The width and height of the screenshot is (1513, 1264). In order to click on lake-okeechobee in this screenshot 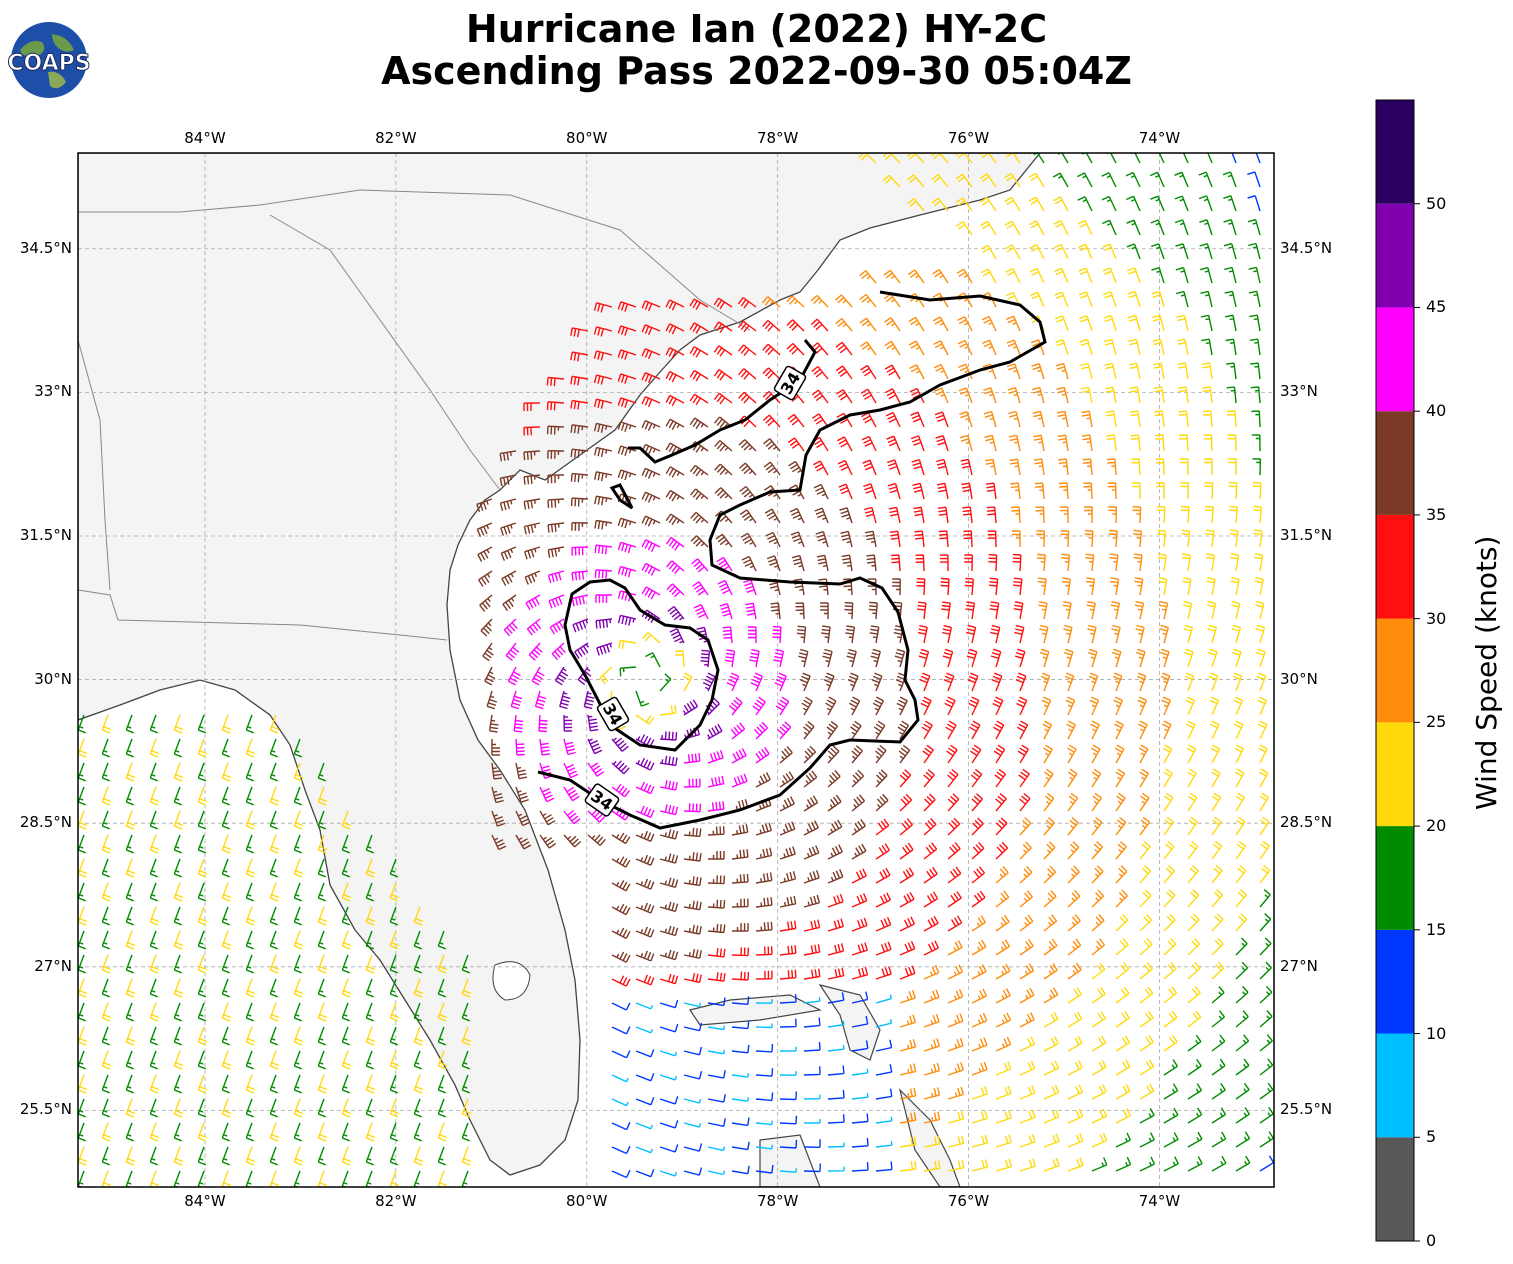, I will do `click(511, 981)`.